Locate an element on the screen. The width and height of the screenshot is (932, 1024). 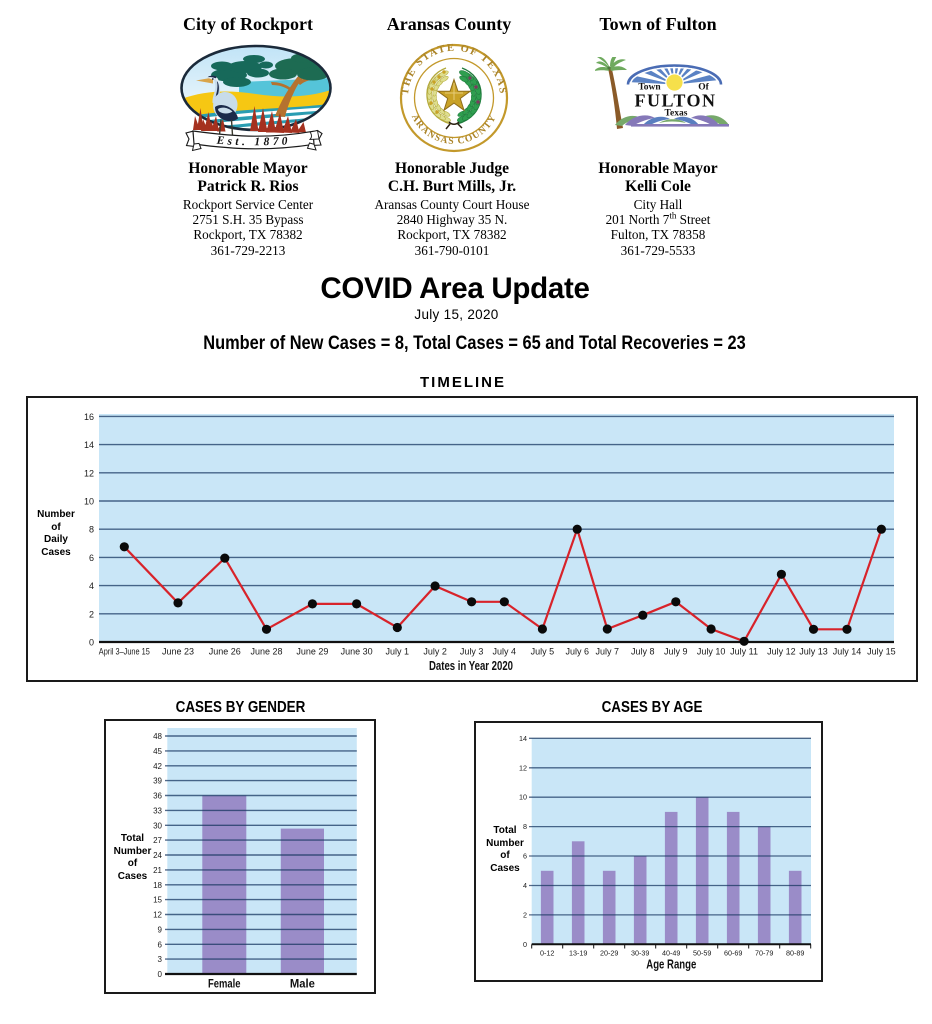
svg-text: Female is located at coordinates (224, 985).